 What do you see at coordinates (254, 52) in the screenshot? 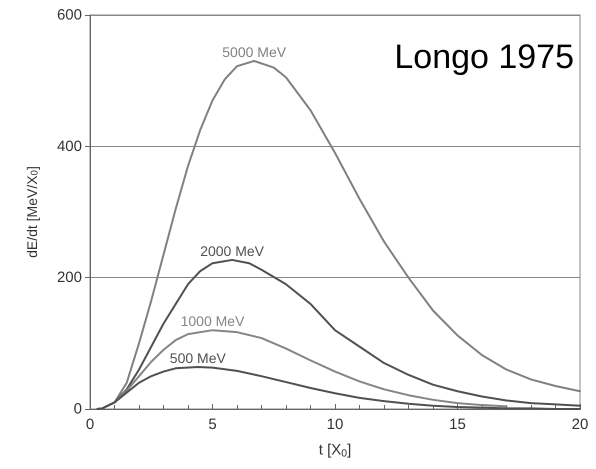
I see `series-label: 5000 MeV` at bounding box center [254, 52].